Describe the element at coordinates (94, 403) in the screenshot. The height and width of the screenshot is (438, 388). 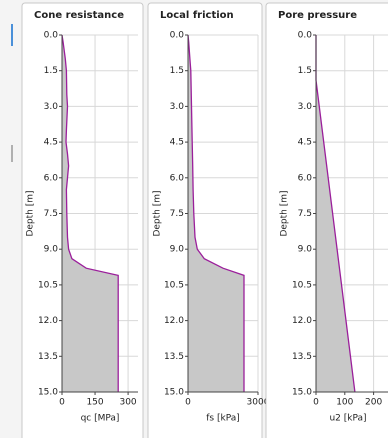
I see `x-tick-label: 150` at that location.